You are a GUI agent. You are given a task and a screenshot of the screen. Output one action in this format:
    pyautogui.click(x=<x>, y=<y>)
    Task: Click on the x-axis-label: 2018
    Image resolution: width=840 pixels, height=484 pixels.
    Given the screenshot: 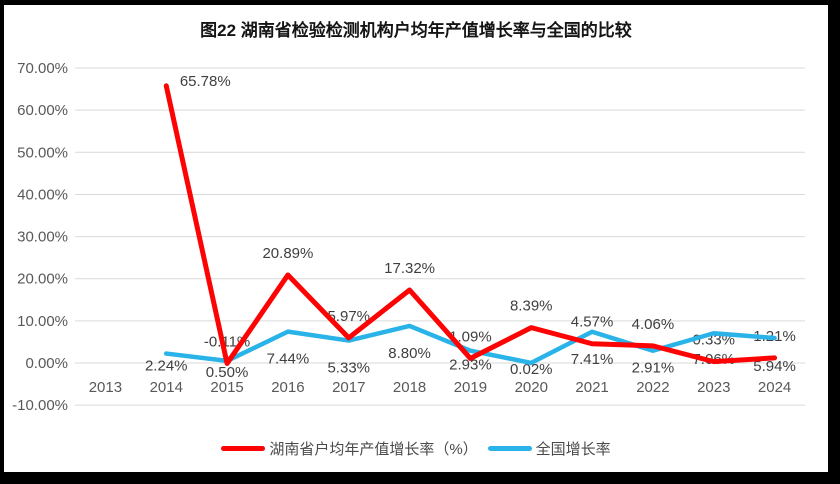 What is the action you would take?
    pyautogui.click(x=409, y=387)
    